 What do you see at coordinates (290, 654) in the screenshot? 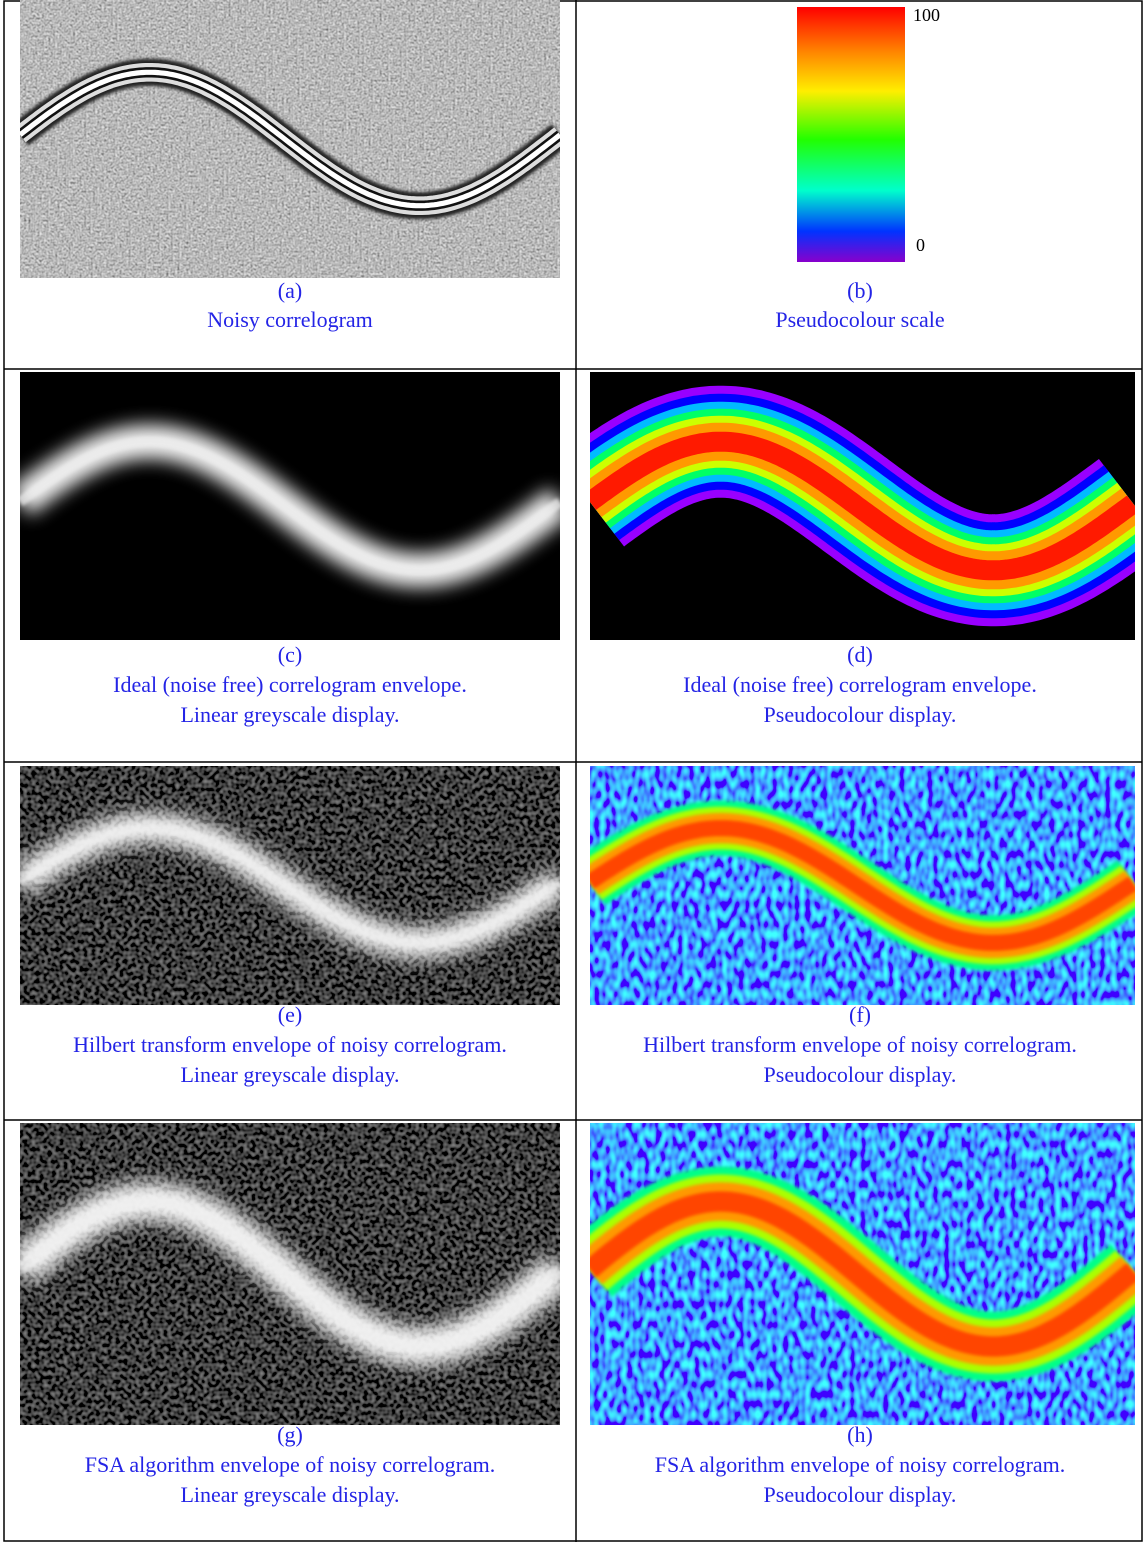
I see `panel-label: (c)` at bounding box center [290, 654].